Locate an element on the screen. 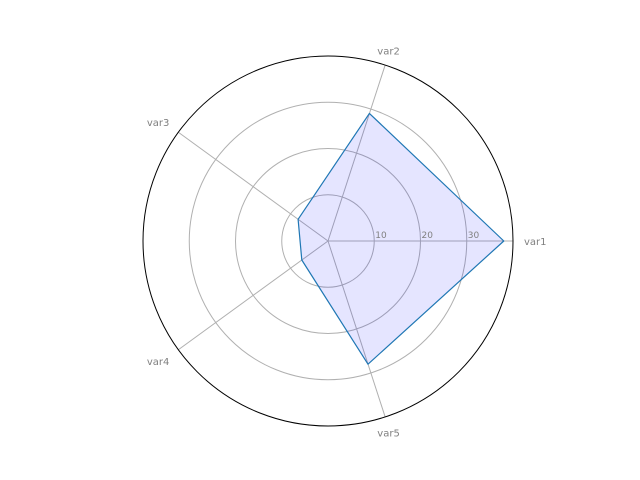 Image resolution: width=640 pixels, height=480 pixels. category-label-var1: var1 is located at coordinates (535, 242).